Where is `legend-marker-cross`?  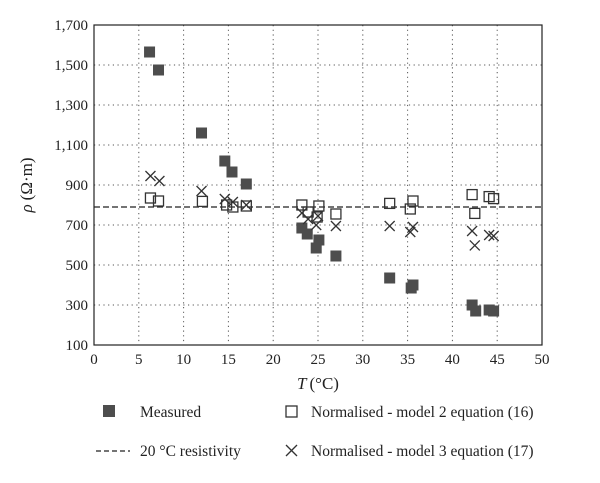 legend-marker-cross is located at coordinates (291, 450).